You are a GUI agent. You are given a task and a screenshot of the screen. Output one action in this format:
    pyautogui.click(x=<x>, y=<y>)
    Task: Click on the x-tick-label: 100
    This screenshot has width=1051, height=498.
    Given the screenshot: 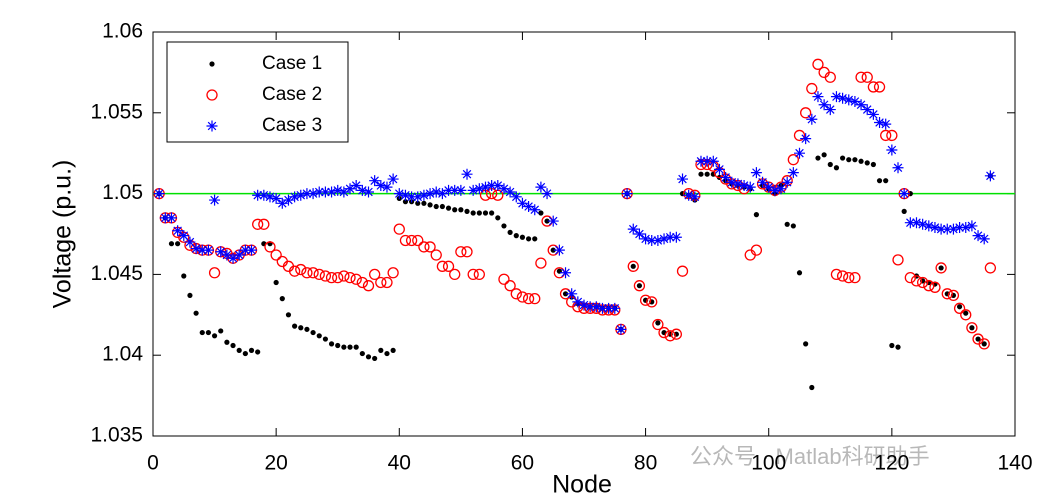 What is the action you would take?
    pyautogui.click(x=768, y=463)
    